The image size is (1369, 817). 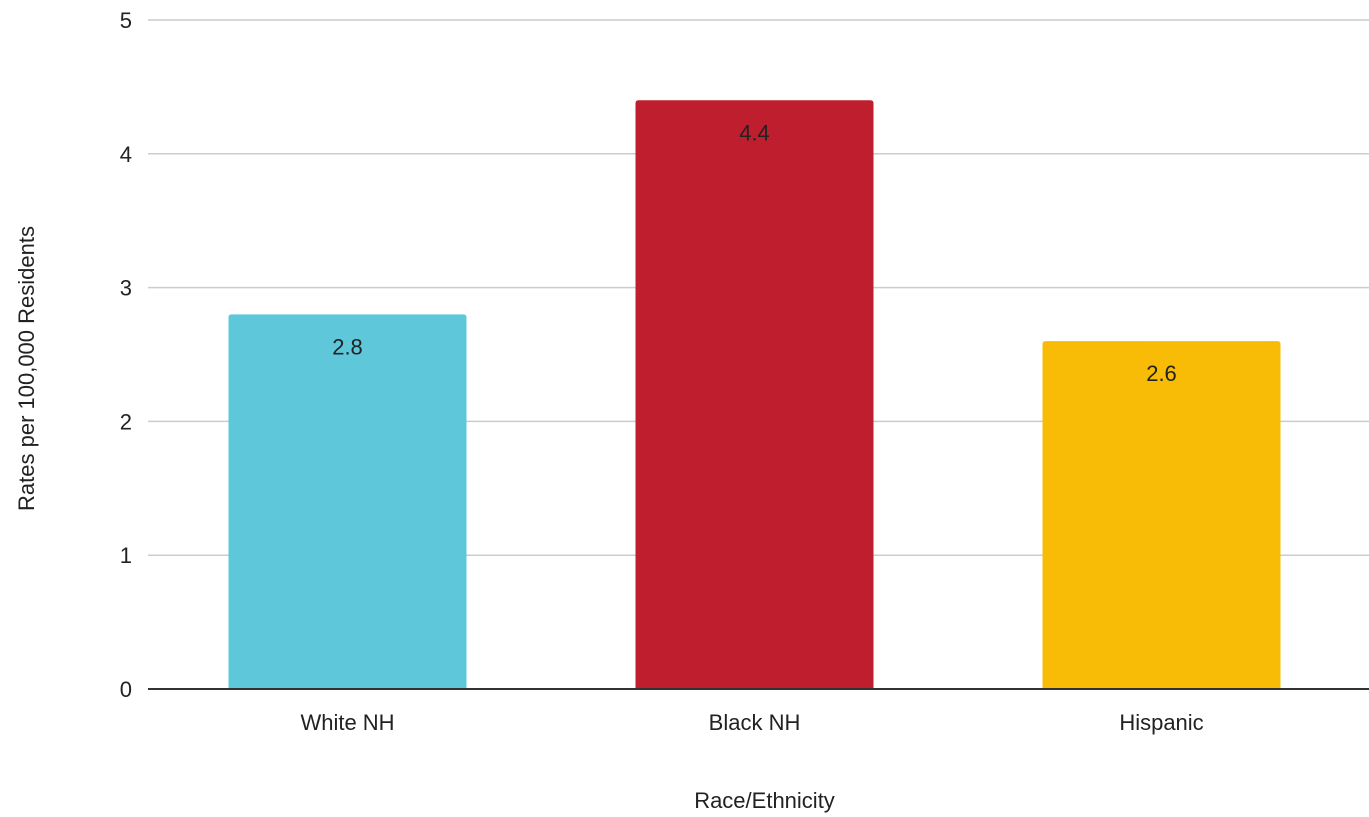 I want to click on x-tick-label: Black NH, so click(x=755, y=722).